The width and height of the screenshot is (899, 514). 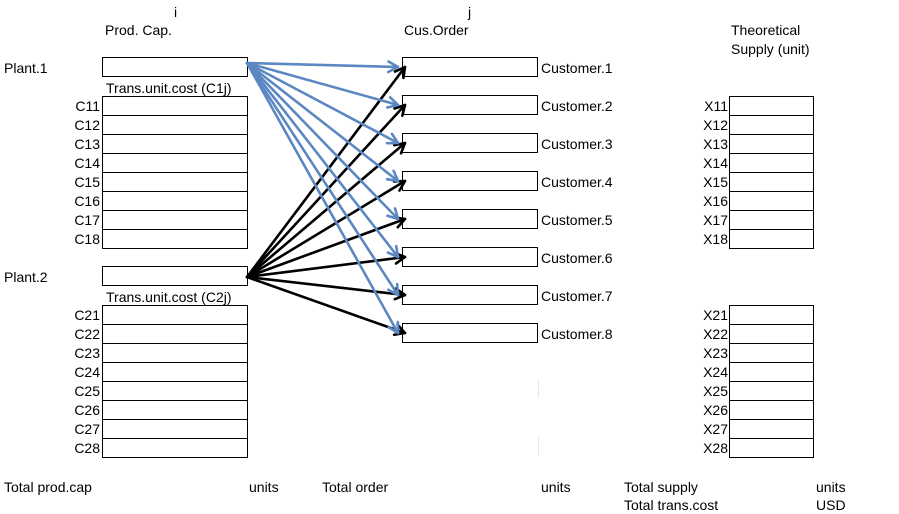 What do you see at coordinates (715, 125) in the screenshot?
I see `supply-label-x12: X12` at bounding box center [715, 125].